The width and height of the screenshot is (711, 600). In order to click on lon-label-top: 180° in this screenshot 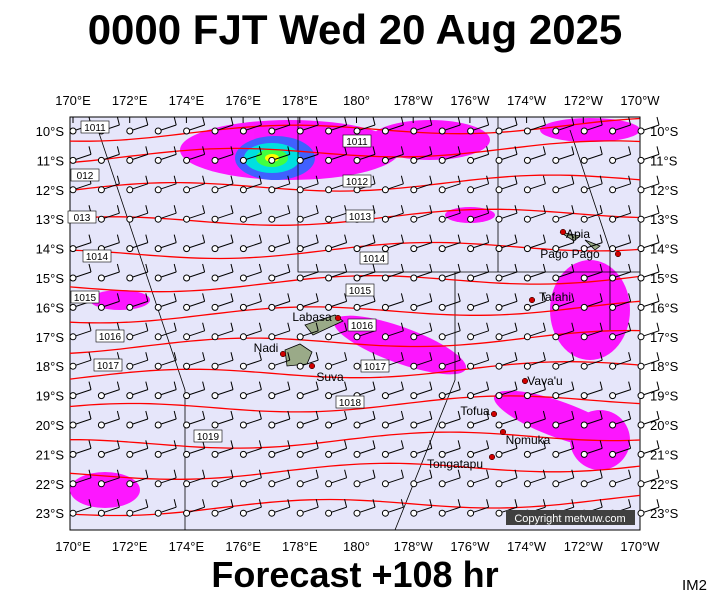, I will do `click(356, 100)`.